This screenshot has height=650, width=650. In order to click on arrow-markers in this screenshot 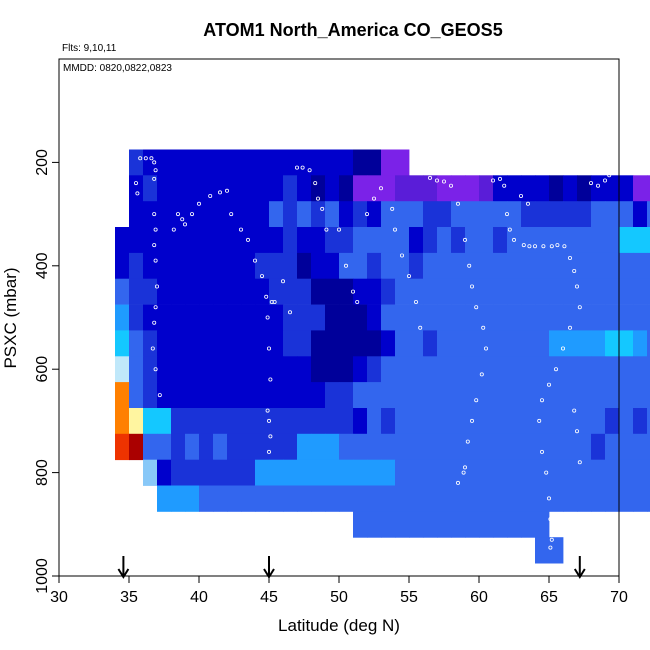, I will do `click(351, 567)`.